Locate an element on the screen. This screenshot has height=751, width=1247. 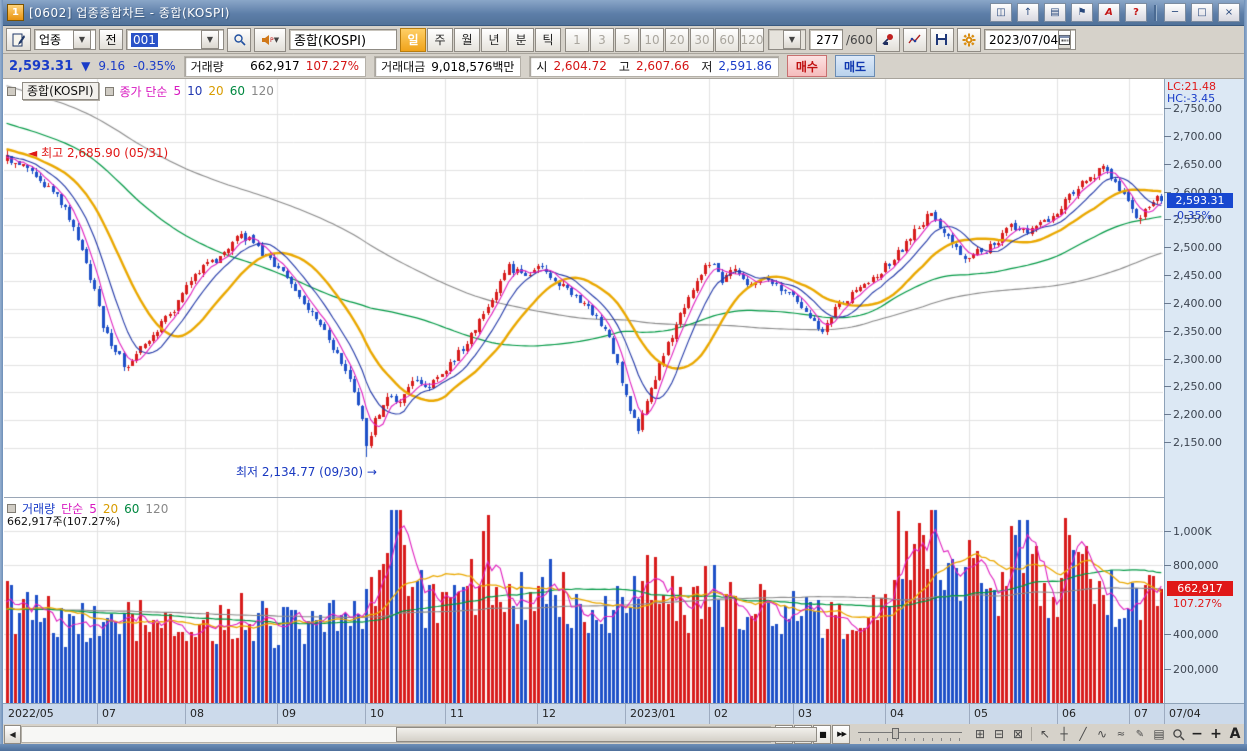
pane-separator is located at coordinates (584, 497).